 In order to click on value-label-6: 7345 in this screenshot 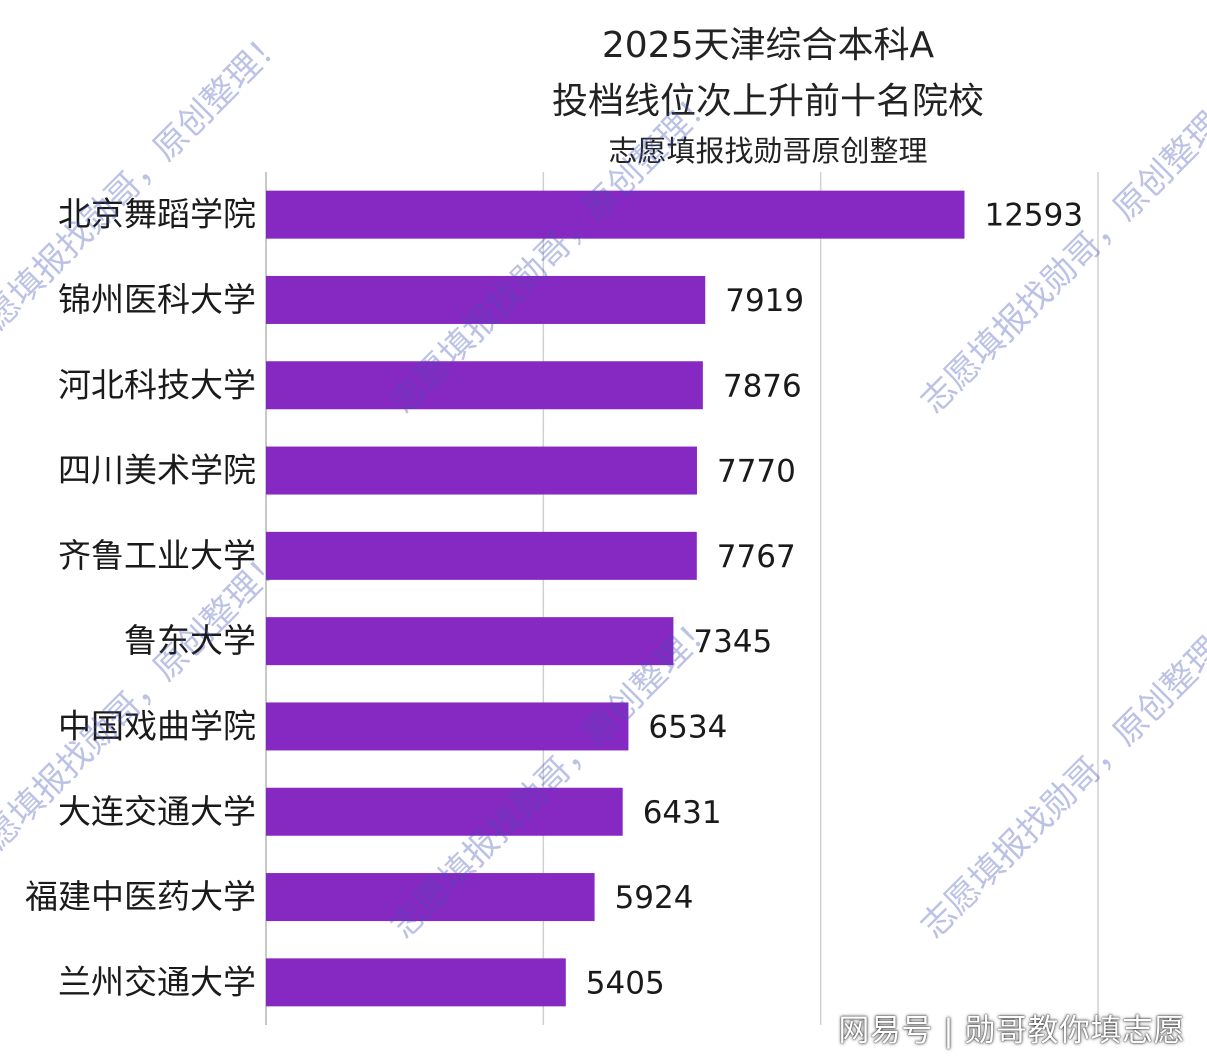, I will do `click(732, 642)`.